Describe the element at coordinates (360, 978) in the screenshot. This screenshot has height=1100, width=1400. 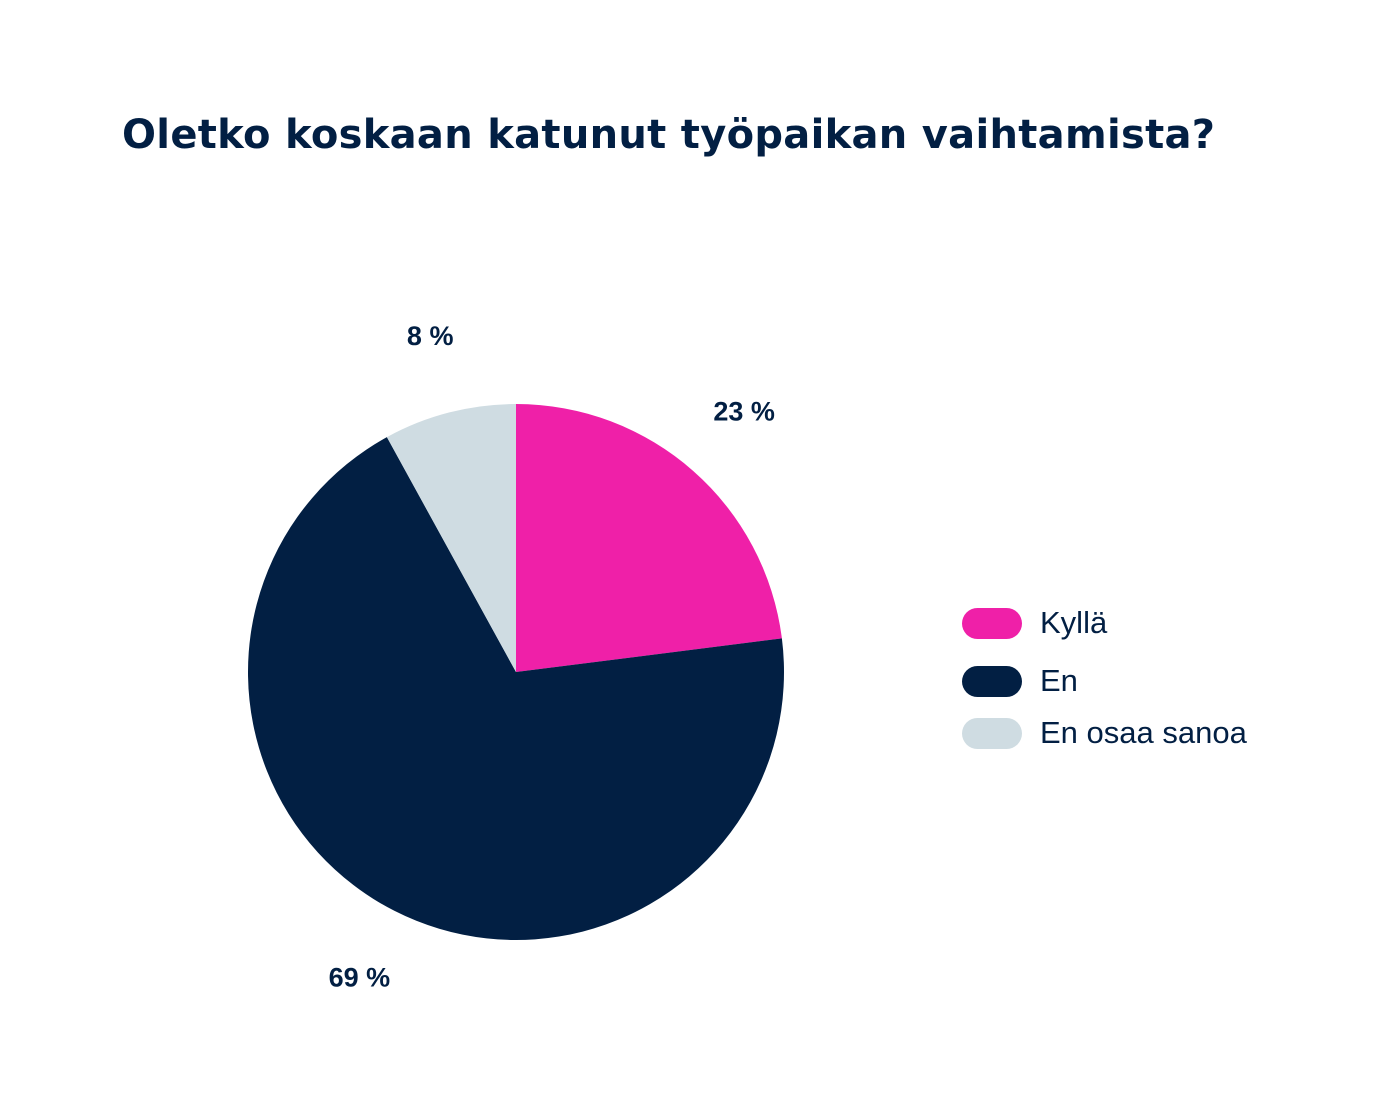
I see `data-label-en: 69 %` at that location.